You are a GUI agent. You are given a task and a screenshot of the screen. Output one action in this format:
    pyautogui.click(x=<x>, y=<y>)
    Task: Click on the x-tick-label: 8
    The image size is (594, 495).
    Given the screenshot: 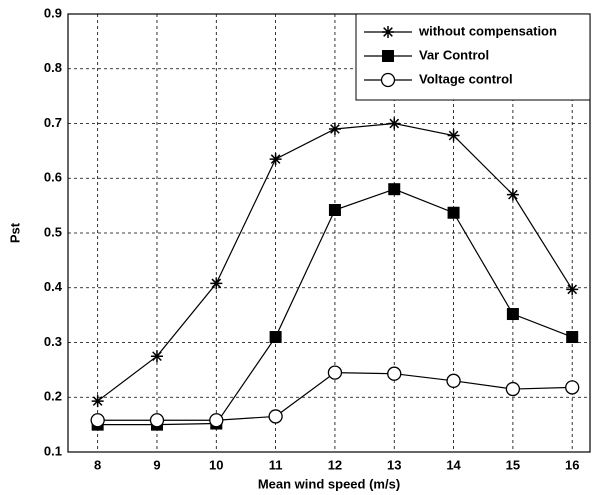 What is the action you would take?
    pyautogui.click(x=97, y=464)
    